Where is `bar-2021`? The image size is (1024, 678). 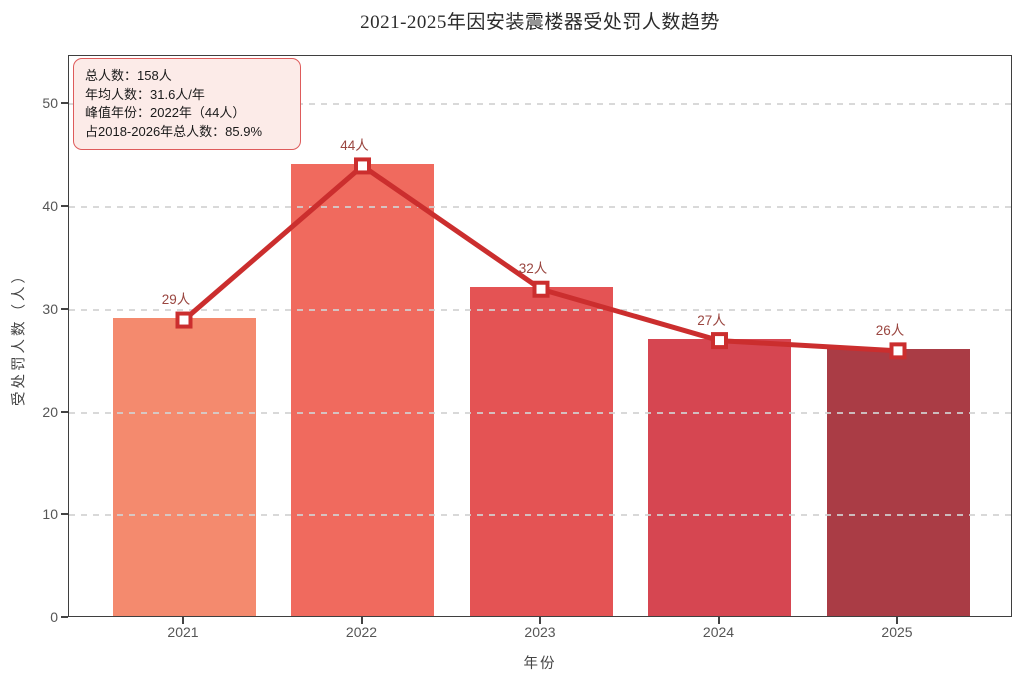 bar-2021 is located at coordinates (184, 467).